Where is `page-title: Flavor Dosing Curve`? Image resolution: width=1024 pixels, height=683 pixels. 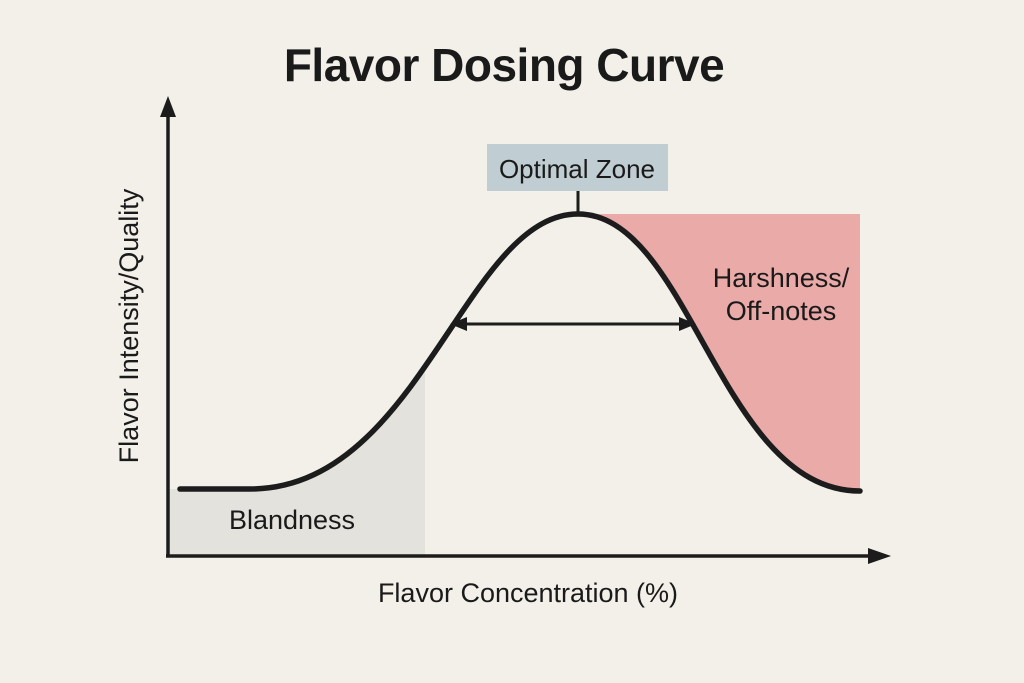
page-title: Flavor Dosing Curve is located at coordinates (504, 65).